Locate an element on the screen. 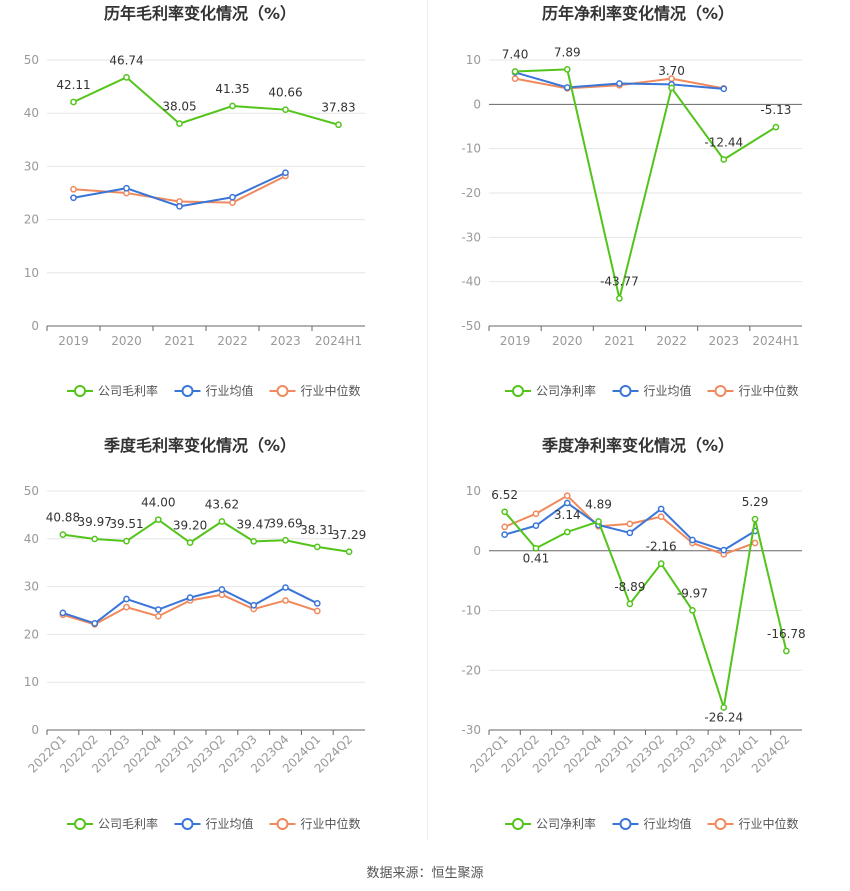  x-tick-label: 2022 is located at coordinates (232, 341).